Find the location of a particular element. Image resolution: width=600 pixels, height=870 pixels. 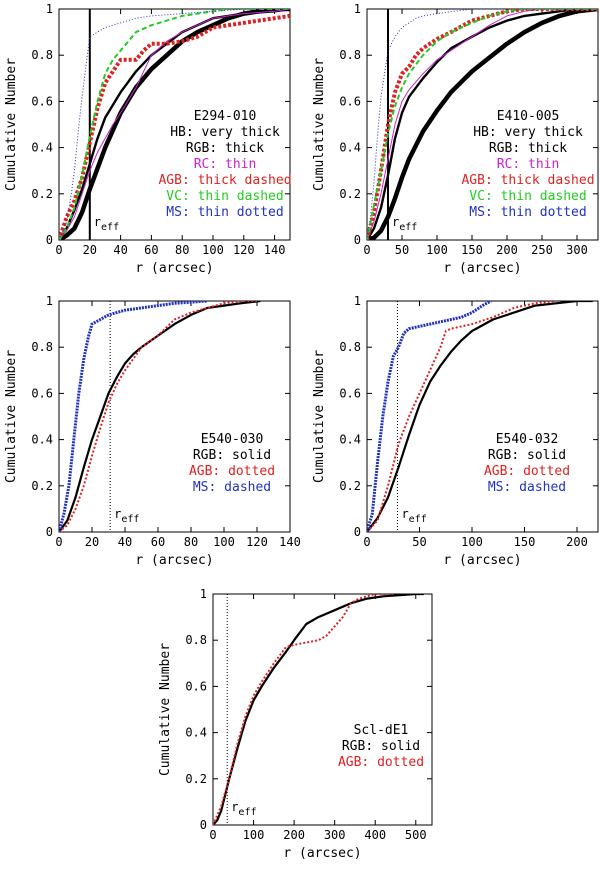

legend-entry: RC: thin is located at coordinates (528, 164).